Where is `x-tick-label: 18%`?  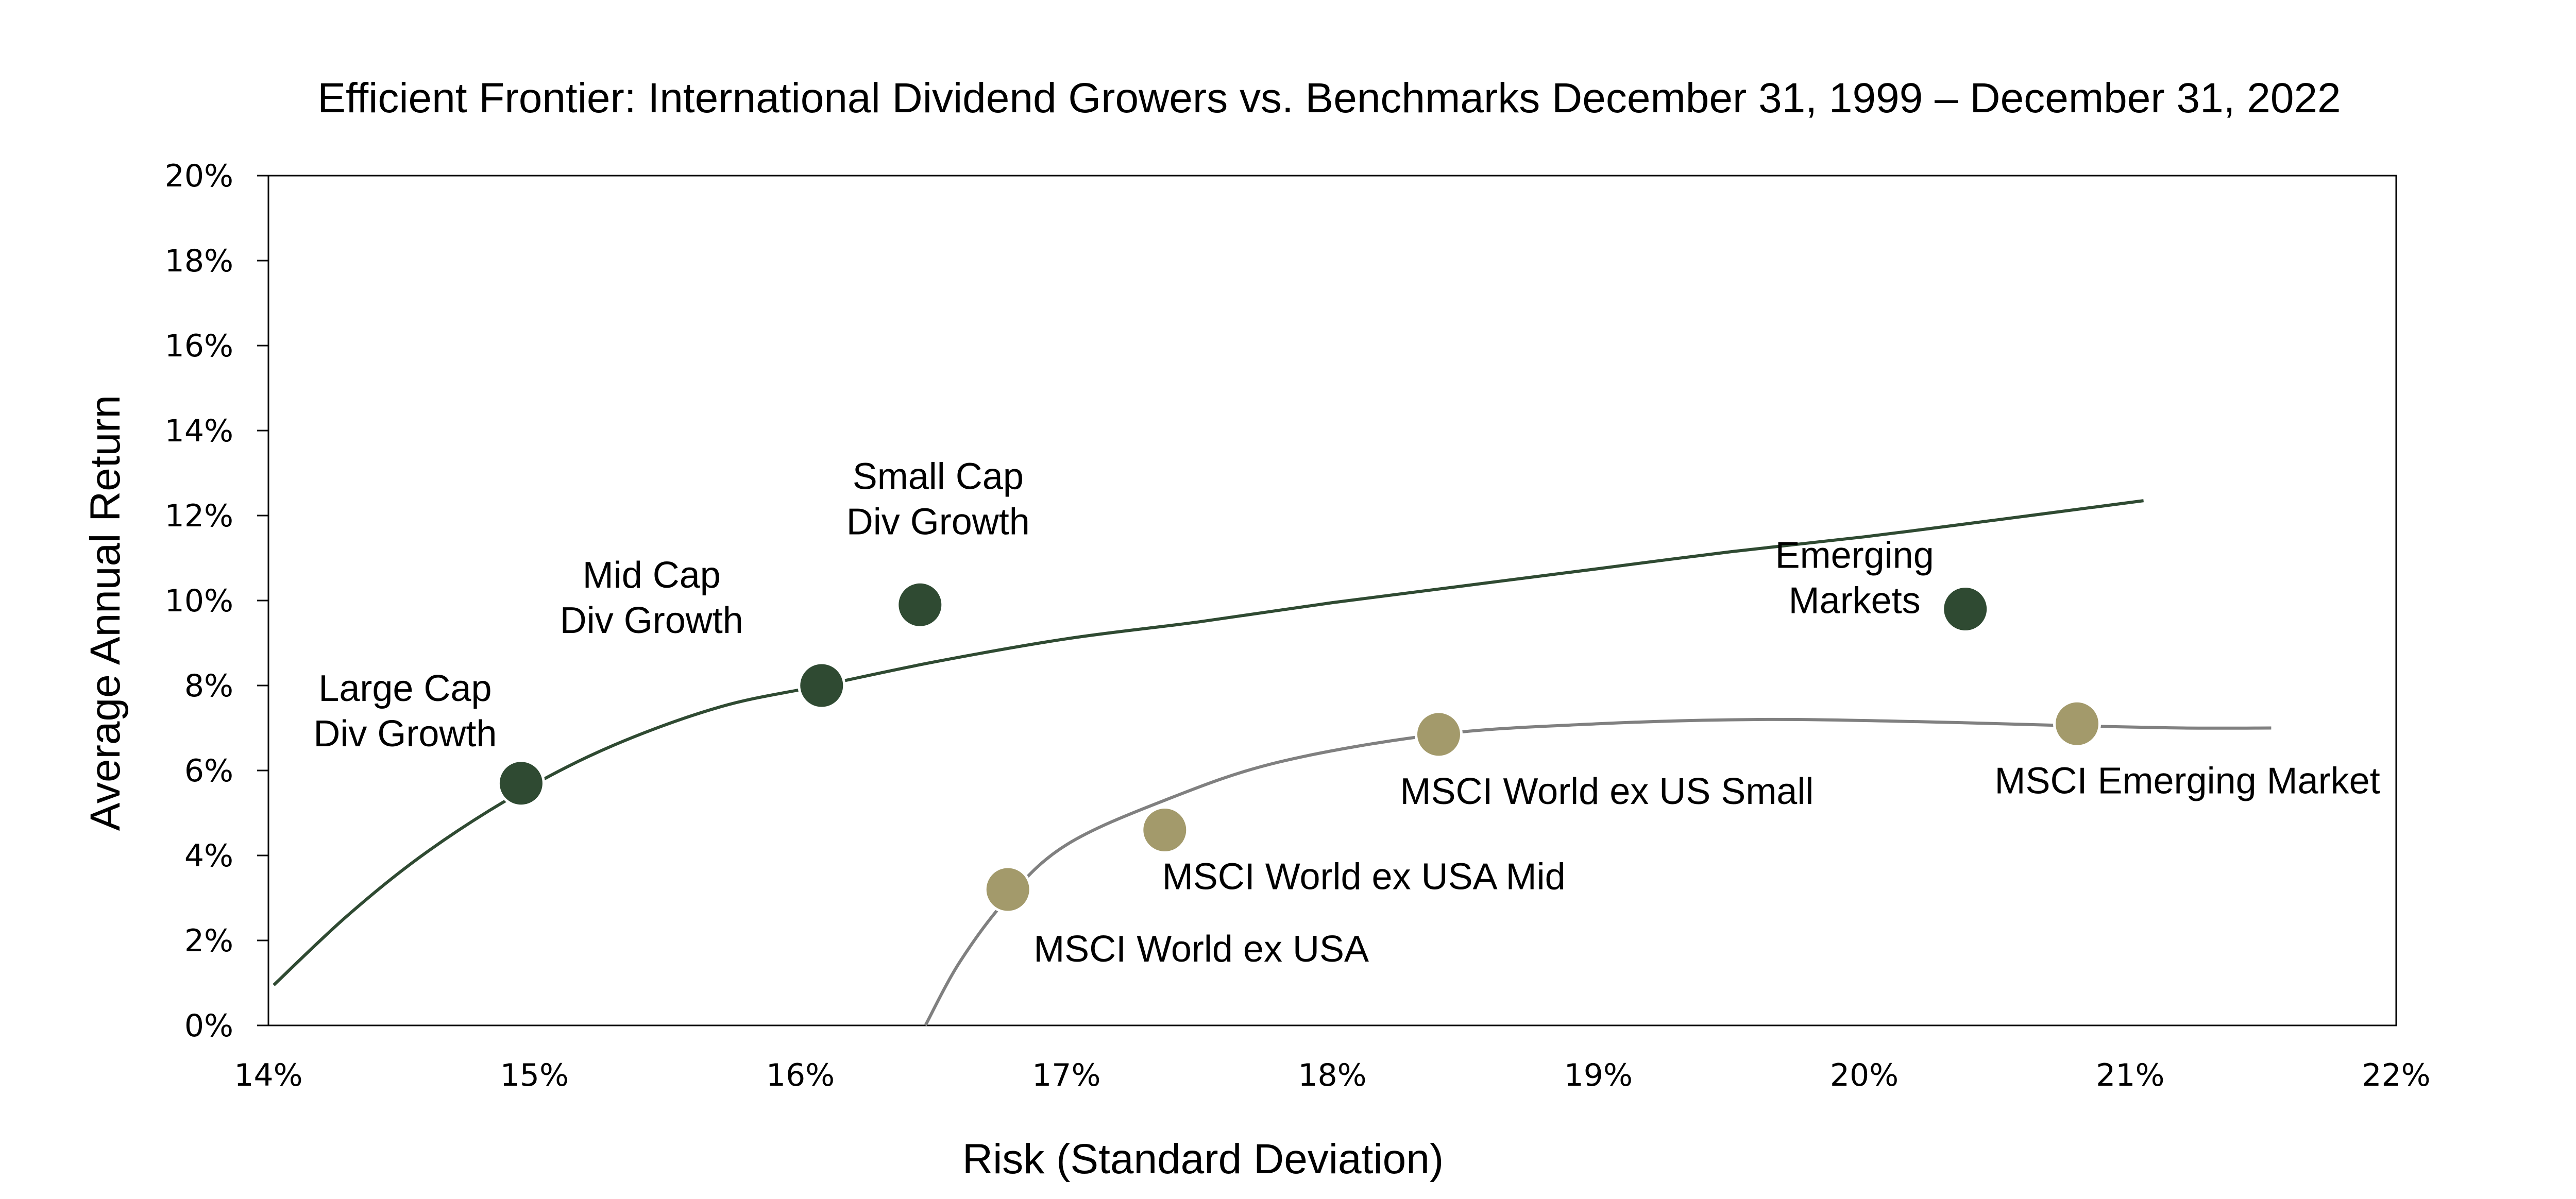 x-tick-label: 18% is located at coordinates (1332, 1075).